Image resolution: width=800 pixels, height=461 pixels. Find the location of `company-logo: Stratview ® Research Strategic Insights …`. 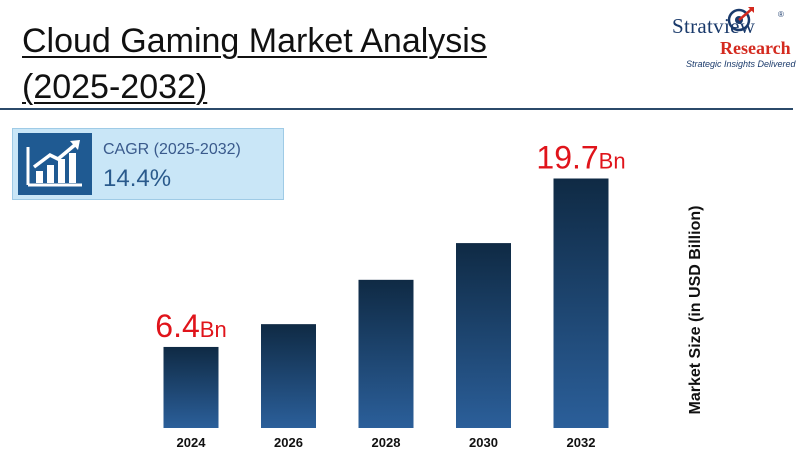

company-logo: Stratview ® Research Strategic Insights … is located at coordinates (714, 39).